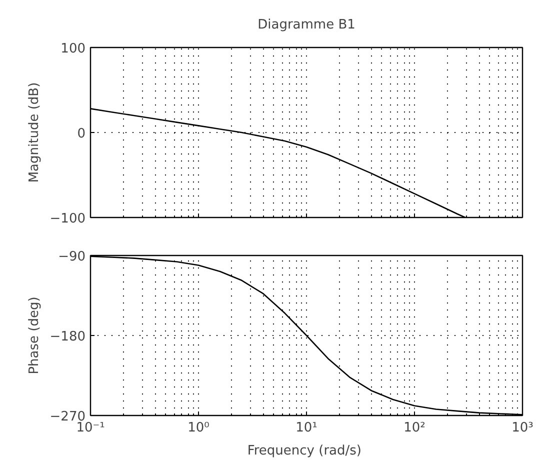 Image resolution: width=555 pixels, height=461 pixels. What do you see at coordinates (68, 219) in the screenshot?
I see `y-tick-label: −100` at bounding box center [68, 219].